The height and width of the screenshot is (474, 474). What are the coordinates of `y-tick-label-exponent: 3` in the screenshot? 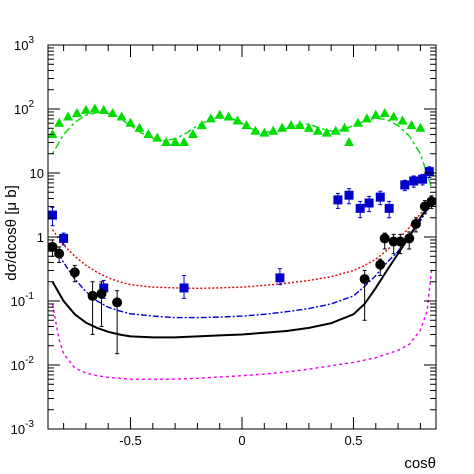 It's located at (31, 40).